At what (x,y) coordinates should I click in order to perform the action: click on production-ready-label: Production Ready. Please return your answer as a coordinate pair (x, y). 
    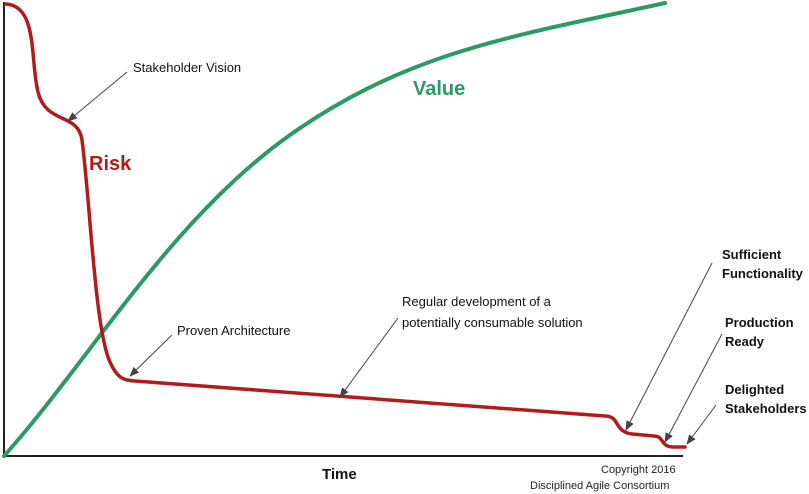
    Looking at the image, I should click on (761, 332).